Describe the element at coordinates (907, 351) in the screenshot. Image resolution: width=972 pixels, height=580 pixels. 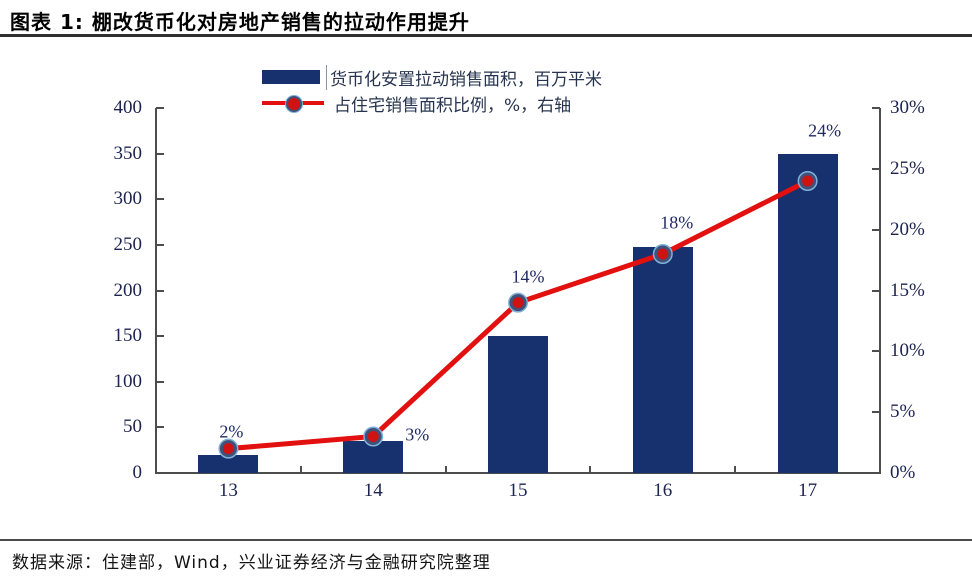
I see `right-axis-tick-10: 10%` at that location.